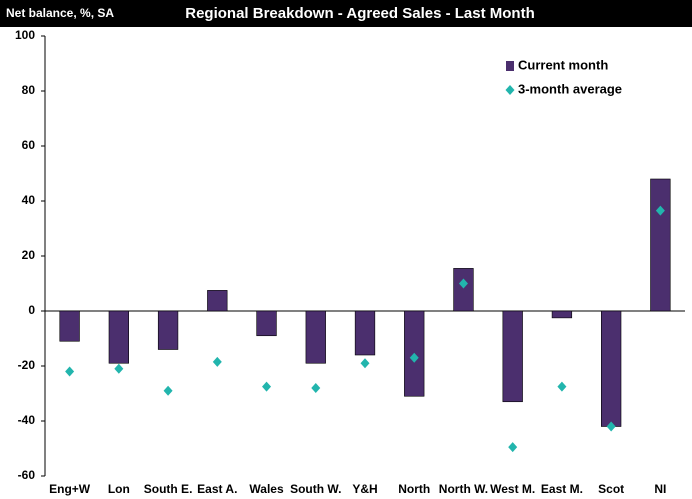 This screenshot has width=692, height=499. I want to click on y-tick-label: 60, so click(29, 145).